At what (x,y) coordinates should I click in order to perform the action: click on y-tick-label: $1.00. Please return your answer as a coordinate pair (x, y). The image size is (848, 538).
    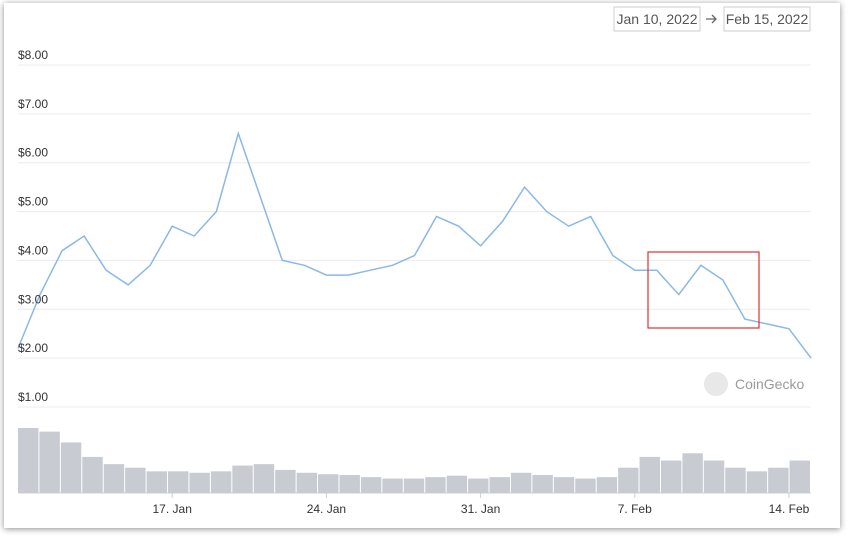
    Looking at the image, I should click on (33, 397).